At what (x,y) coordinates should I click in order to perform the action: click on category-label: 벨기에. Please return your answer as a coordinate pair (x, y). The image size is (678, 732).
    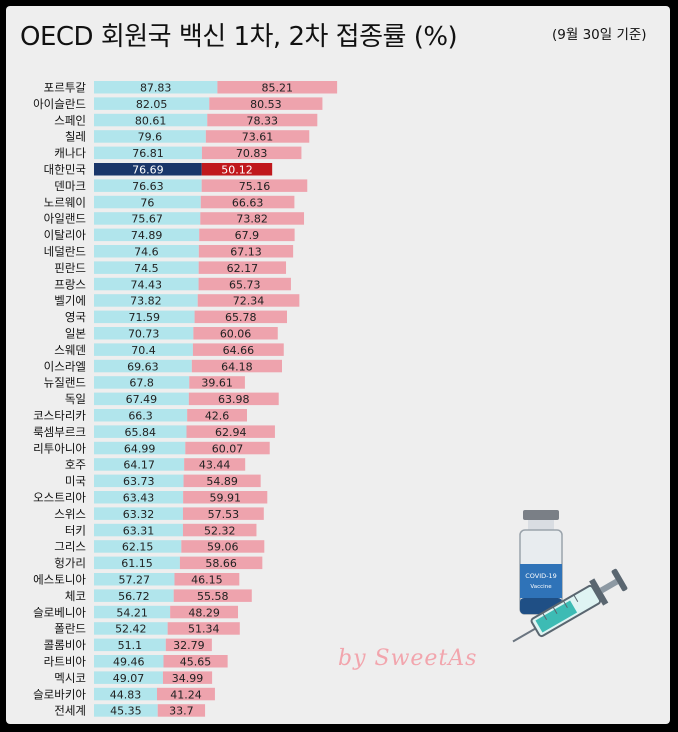
    Looking at the image, I should click on (70, 301).